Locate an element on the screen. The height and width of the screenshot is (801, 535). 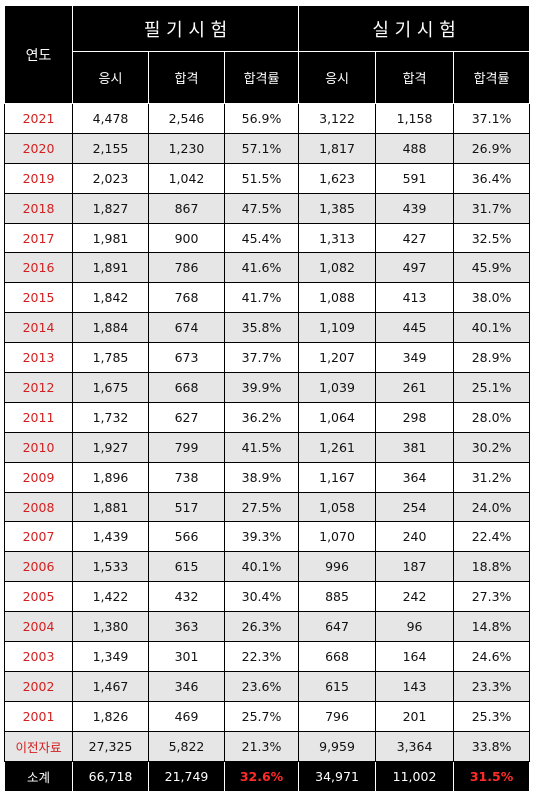
table-row: 2012 1,675 668 39.9% 1,039 261 25.1% is located at coordinates (267, 387).